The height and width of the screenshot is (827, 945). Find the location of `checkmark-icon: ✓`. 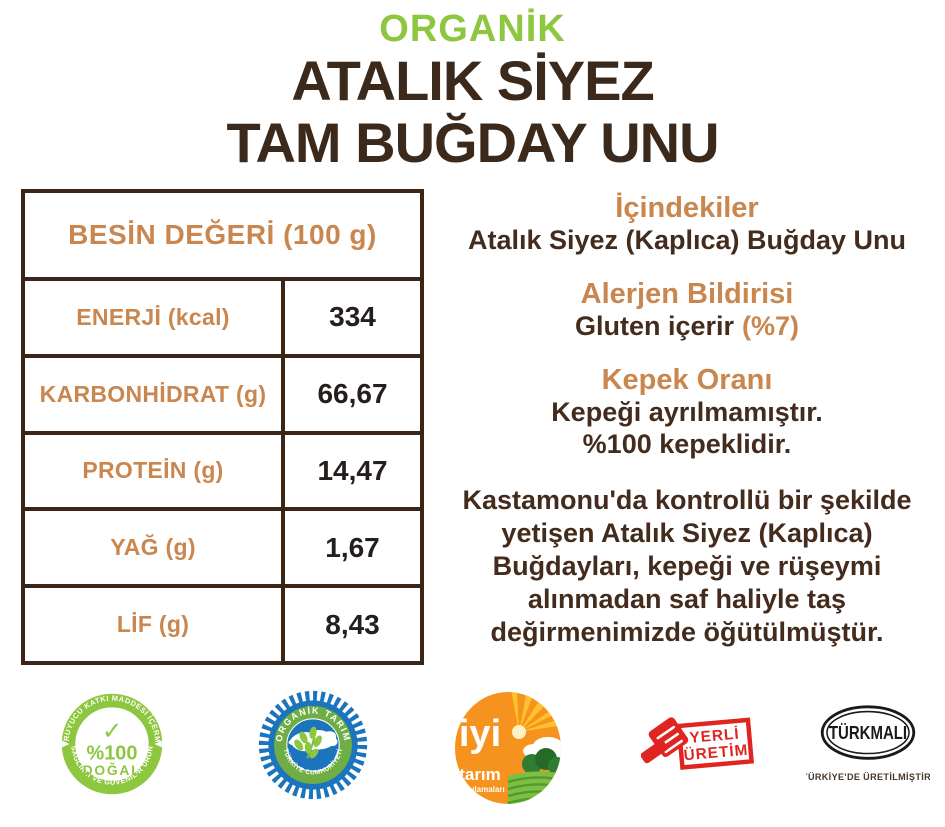

checkmark-icon: ✓ is located at coordinates (112, 731).